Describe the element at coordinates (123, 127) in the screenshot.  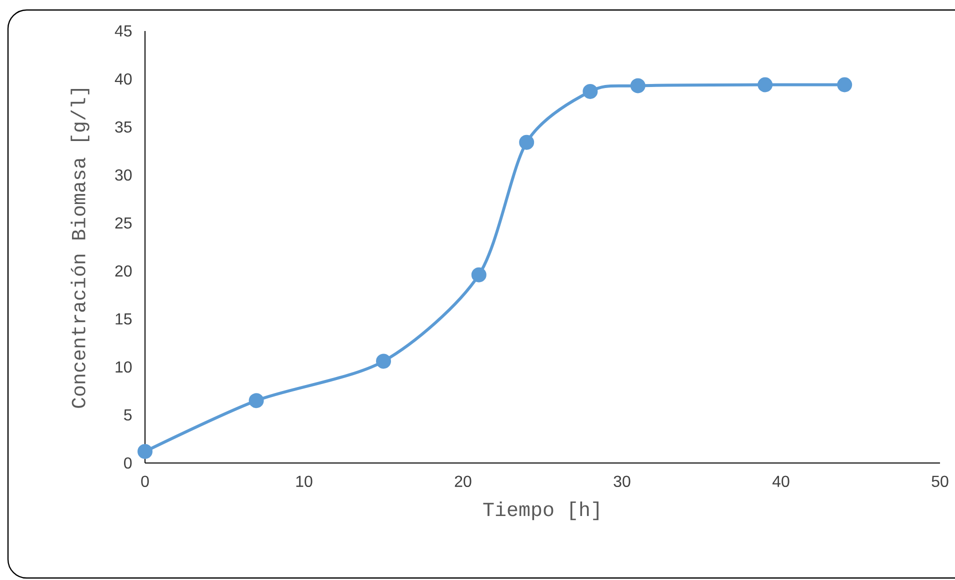
I see `y-tick-label: 35` at that location.